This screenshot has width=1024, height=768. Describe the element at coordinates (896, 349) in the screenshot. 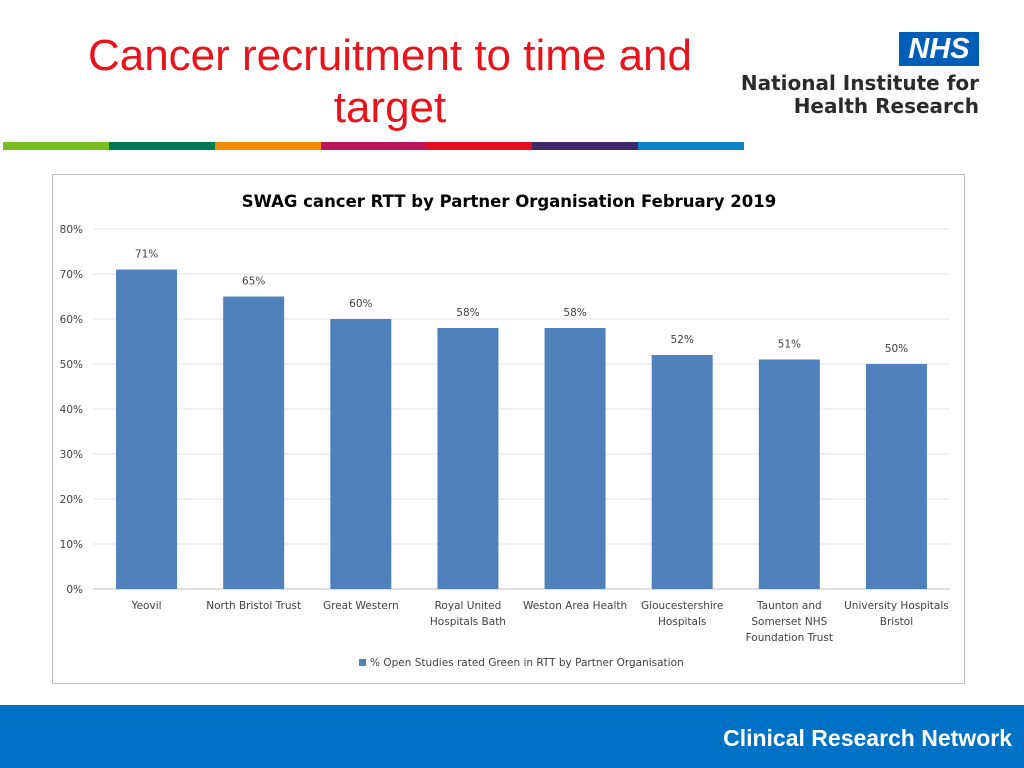

I see `data-label: 50%` at that location.